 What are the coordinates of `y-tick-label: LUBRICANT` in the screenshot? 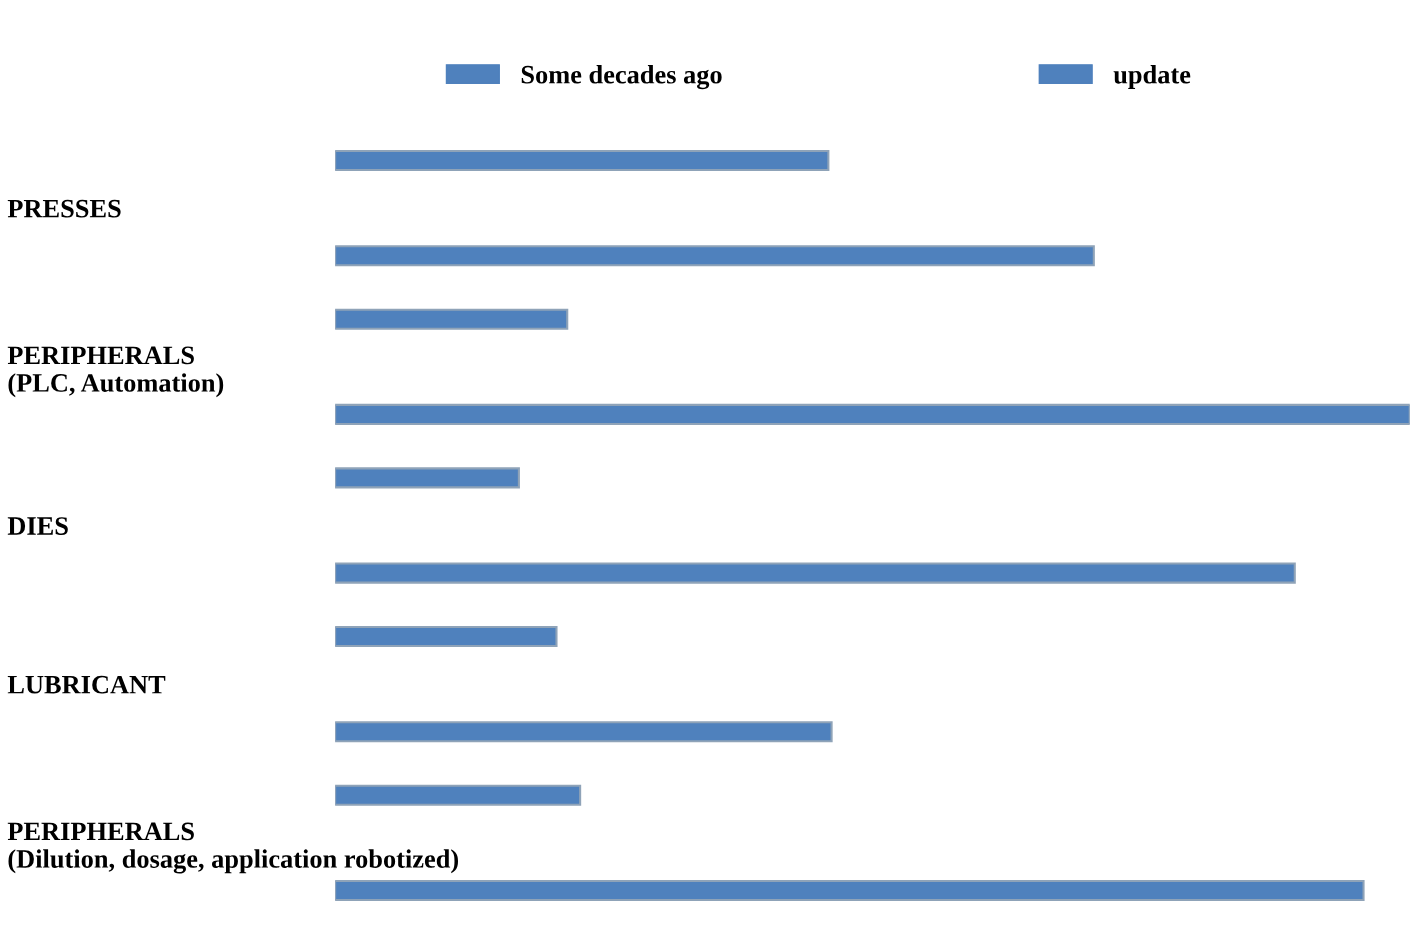 It's located at (86, 684).